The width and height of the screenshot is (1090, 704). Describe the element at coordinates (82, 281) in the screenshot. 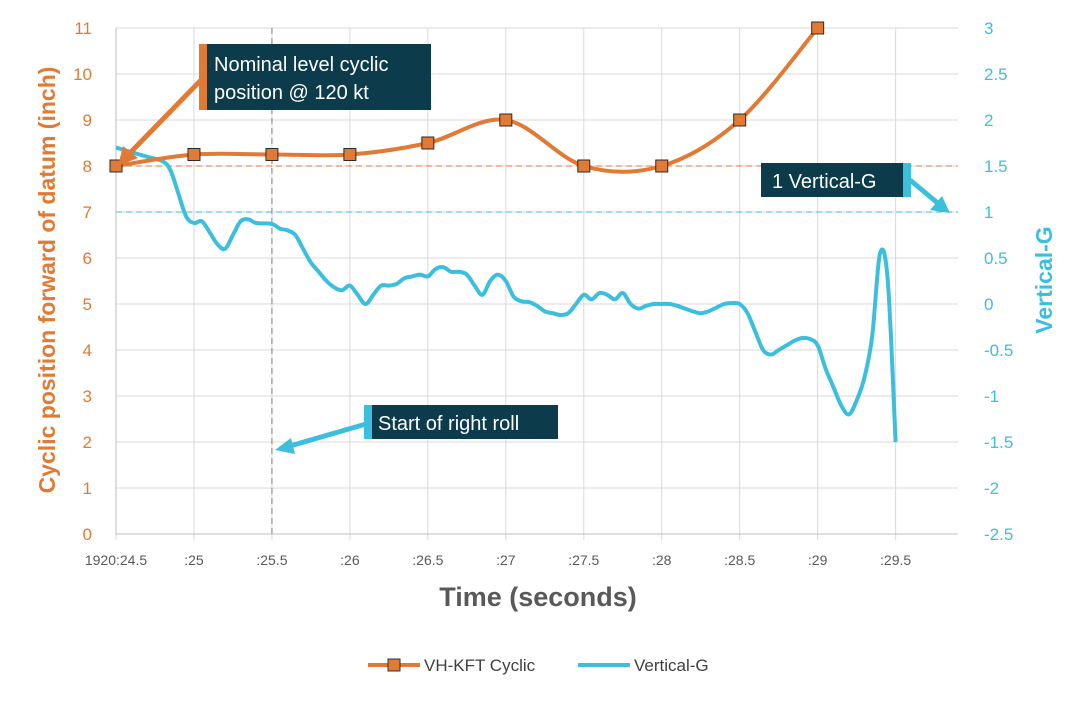

I see `left-y-axis: 0 1 2 3 4 5 6 7 8 9 10 11` at that location.